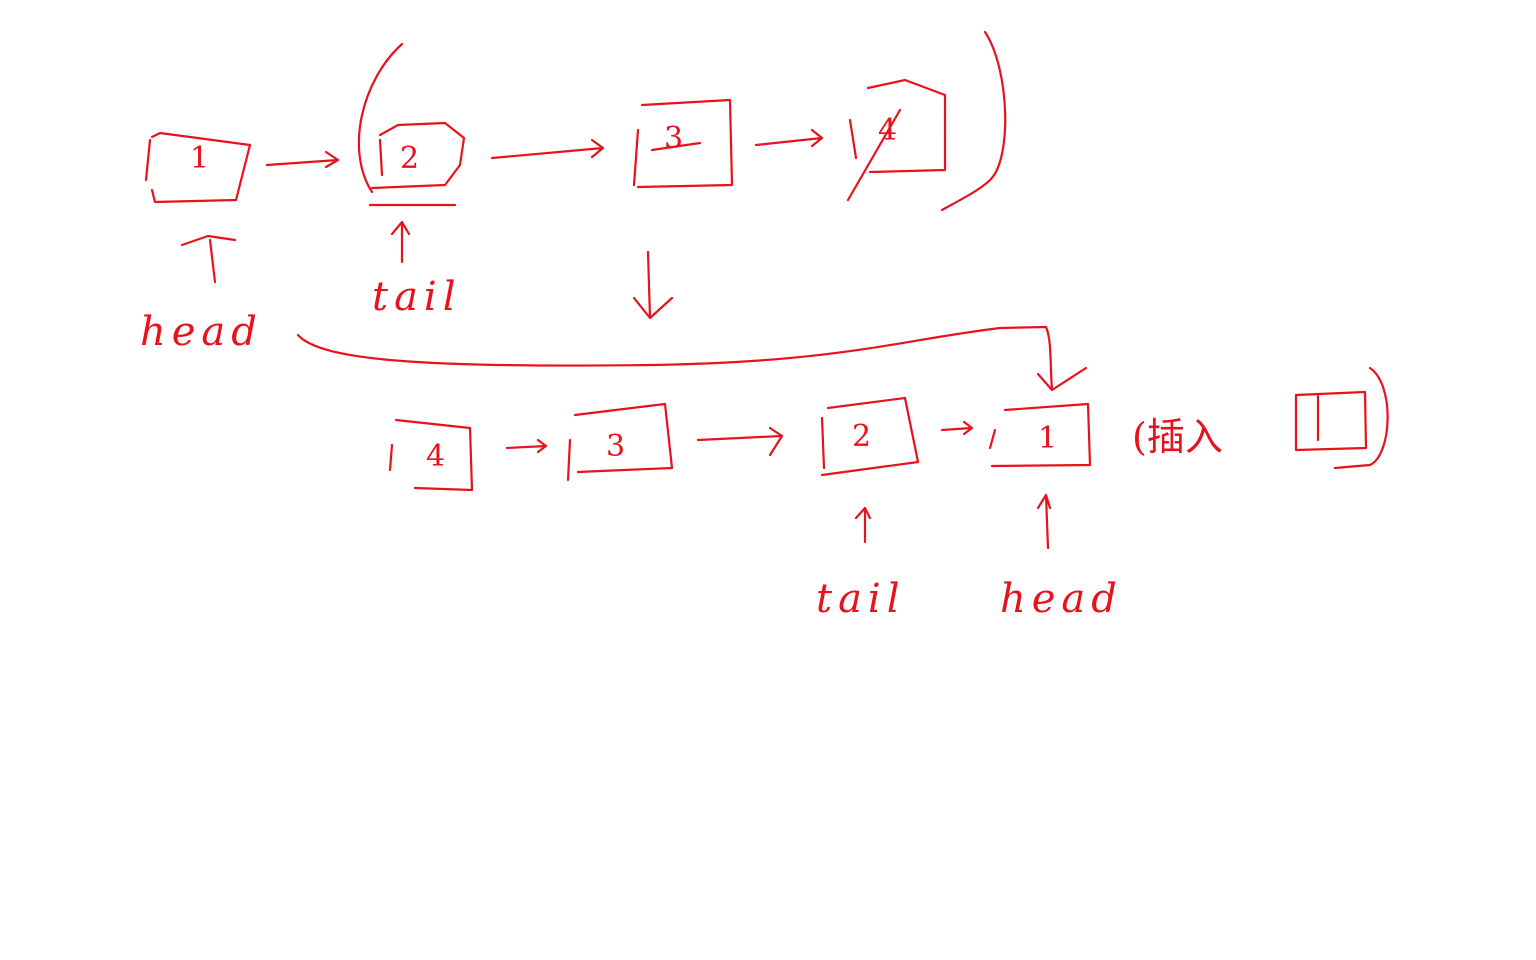  What do you see at coordinates (435, 456) in the screenshot?
I see `bottom-node-4-value: 4` at bounding box center [435, 456].